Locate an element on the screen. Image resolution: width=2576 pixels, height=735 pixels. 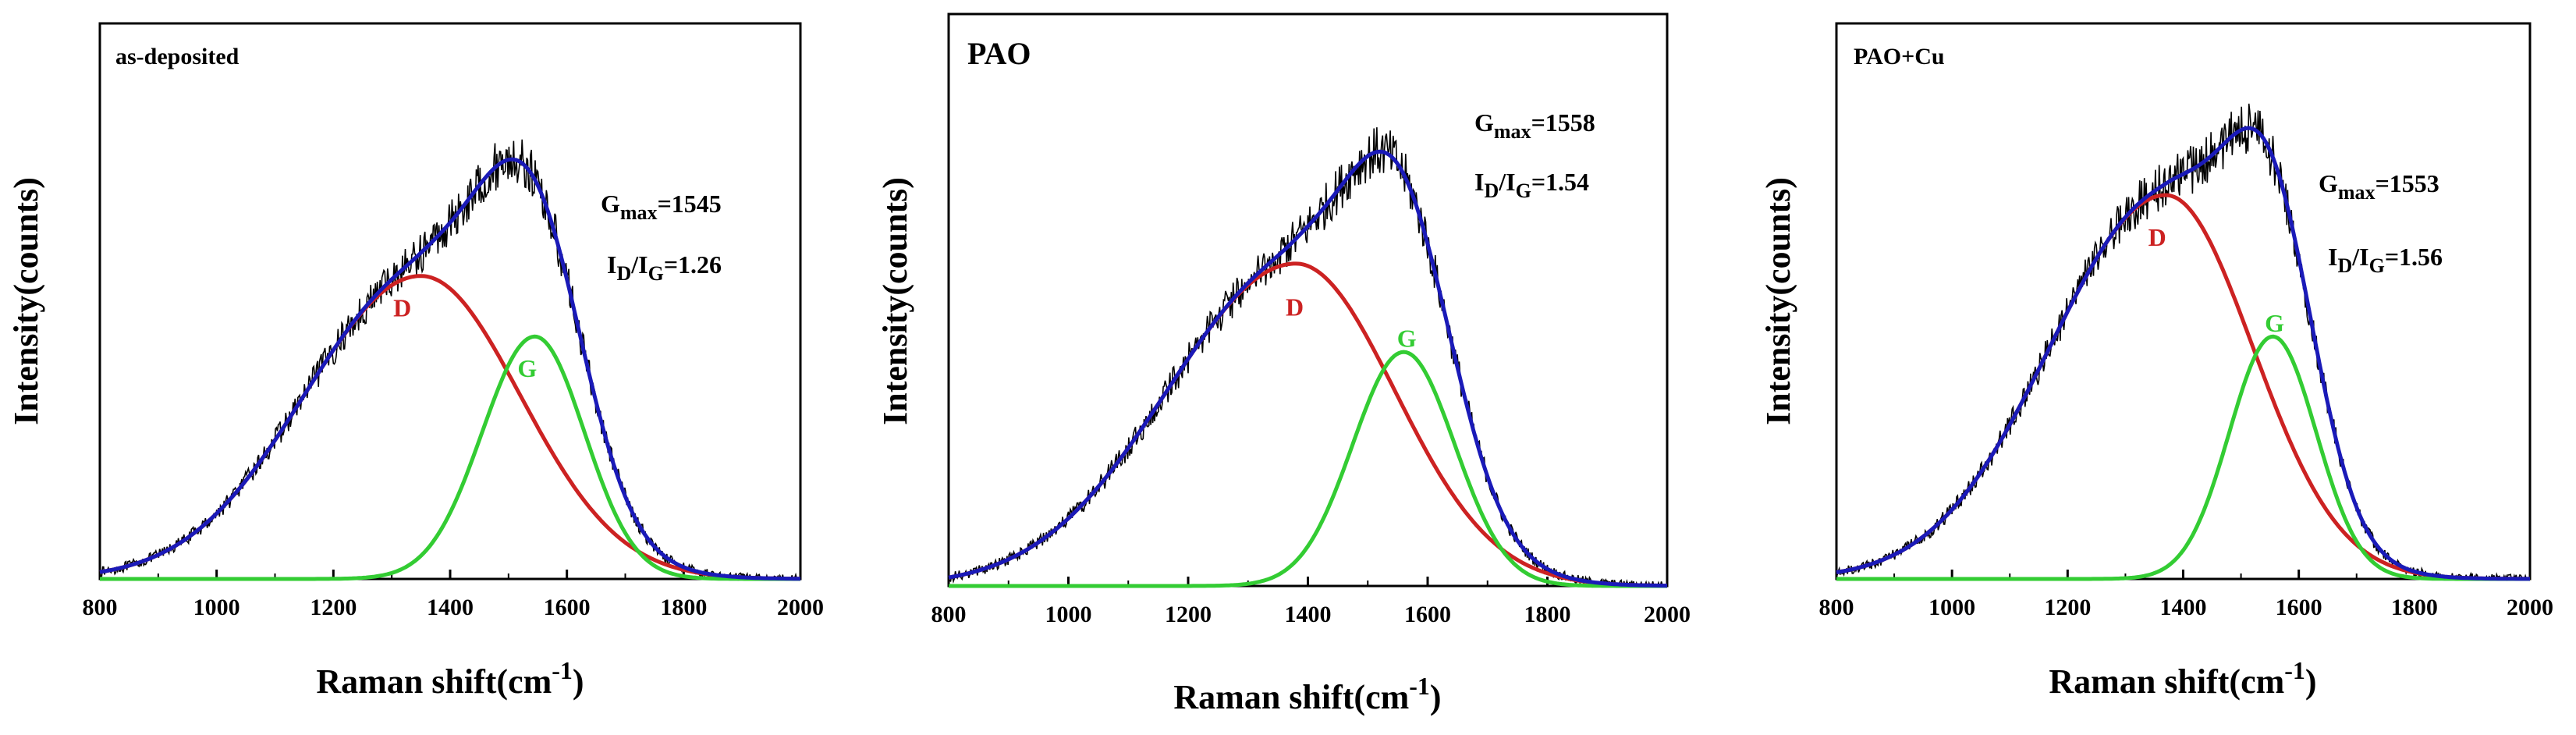
gmax-annotation: Gmax=1558 is located at coordinates (1534, 125).